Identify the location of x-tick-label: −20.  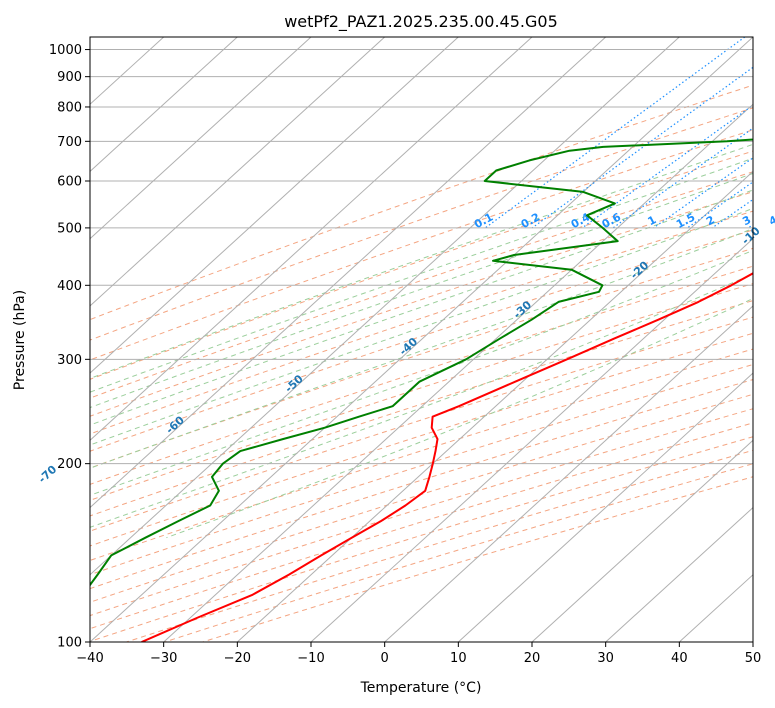
(237, 658).